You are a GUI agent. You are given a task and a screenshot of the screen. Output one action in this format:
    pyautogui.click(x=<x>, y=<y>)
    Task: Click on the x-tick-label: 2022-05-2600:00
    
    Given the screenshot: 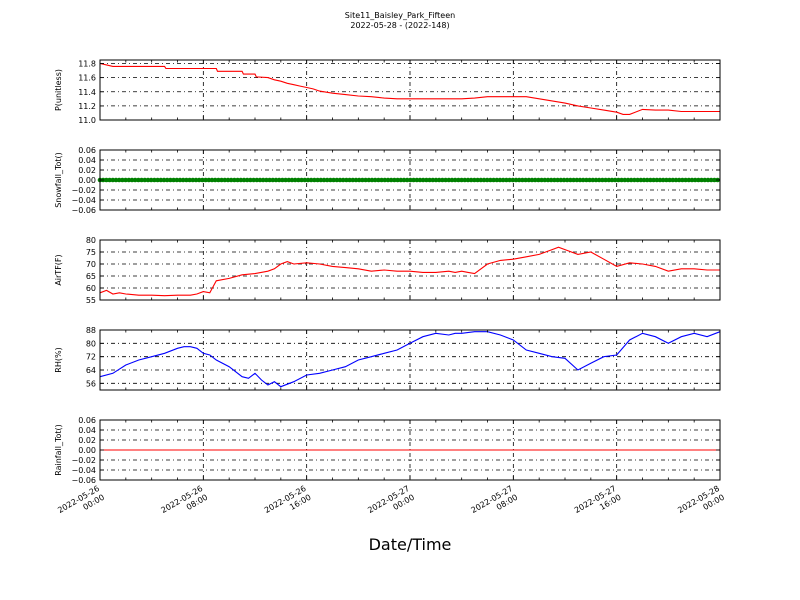 What is the action you would take?
    pyautogui.click(x=81, y=504)
    